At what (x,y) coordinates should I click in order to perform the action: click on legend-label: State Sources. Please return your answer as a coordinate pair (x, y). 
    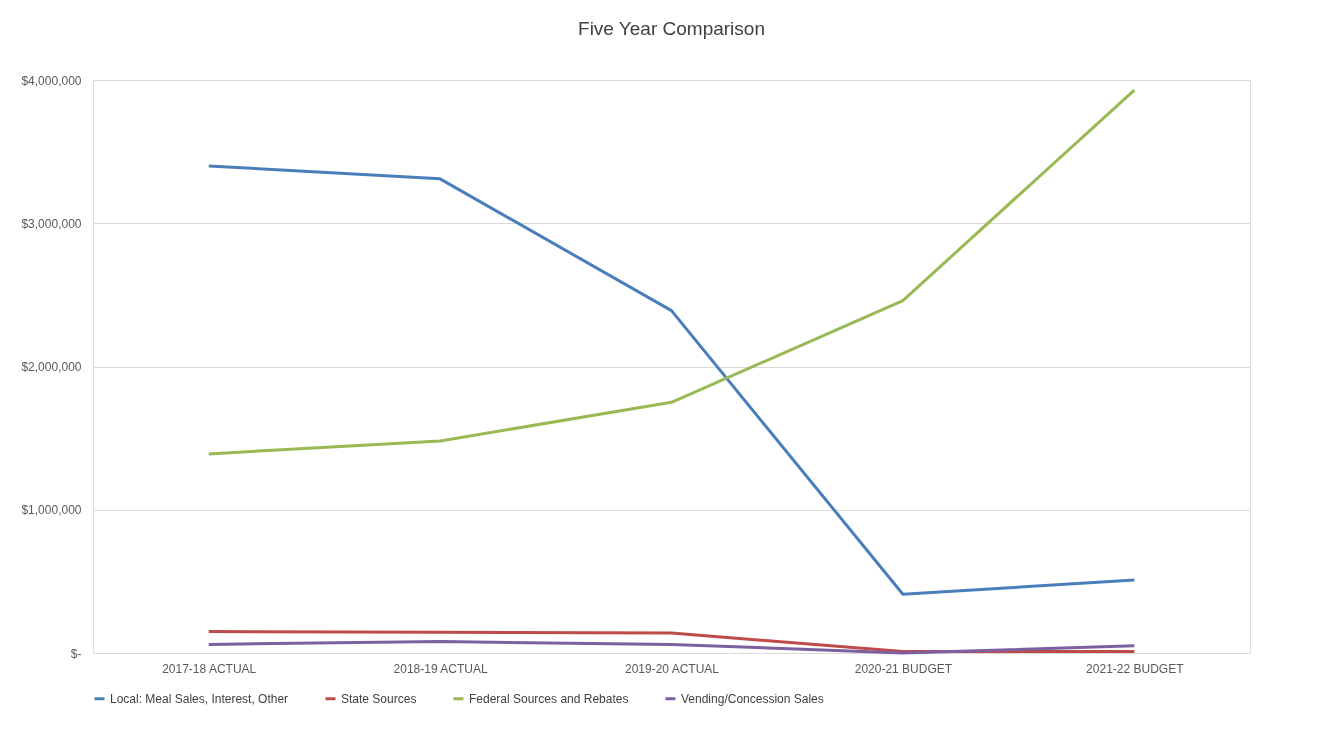
    Looking at the image, I should click on (379, 698).